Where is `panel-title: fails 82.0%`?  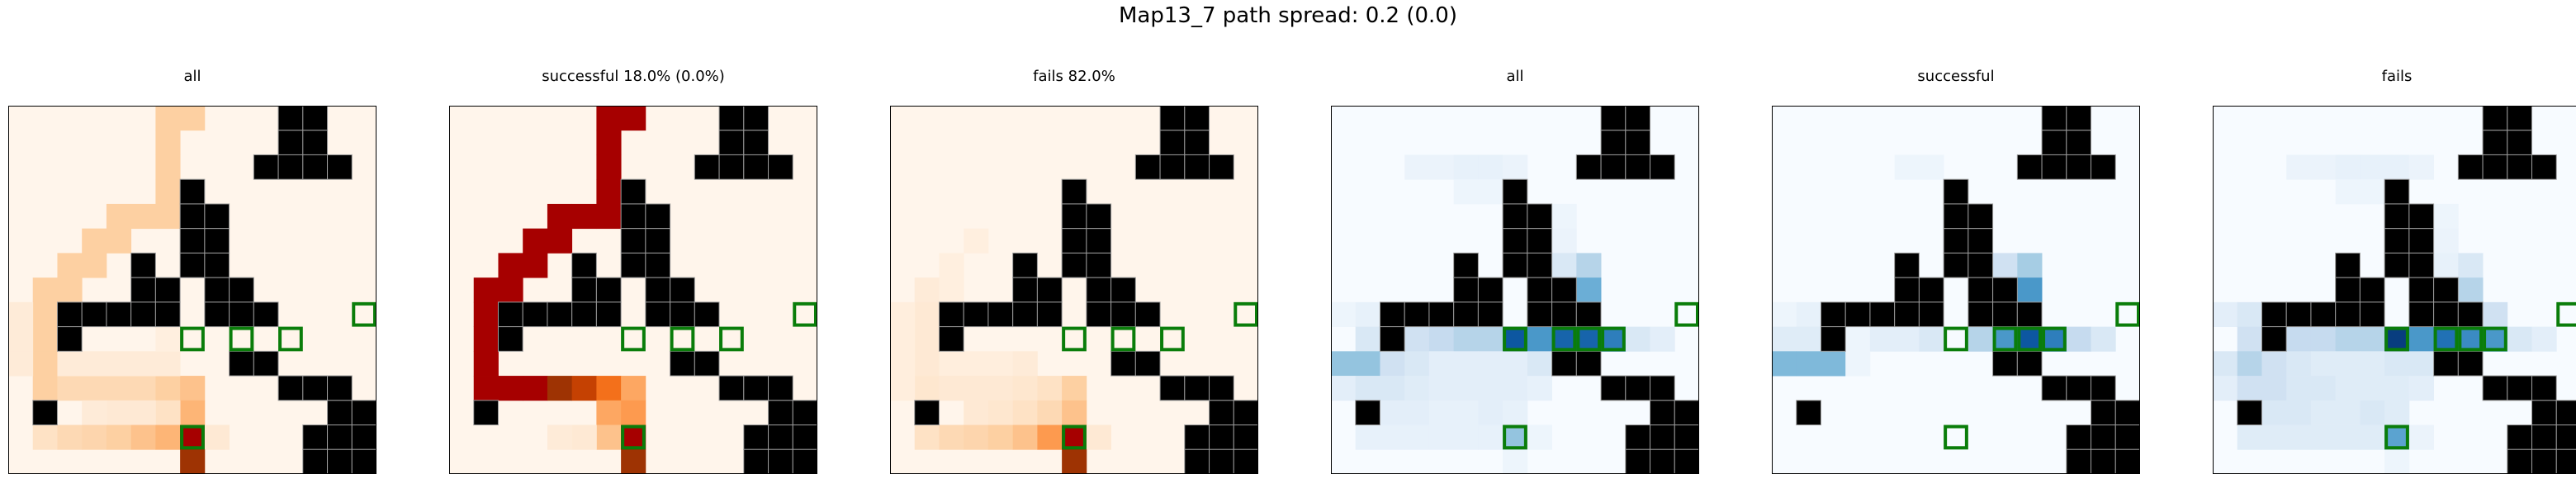
panel-title: fails 82.0% is located at coordinates (1074, 77).